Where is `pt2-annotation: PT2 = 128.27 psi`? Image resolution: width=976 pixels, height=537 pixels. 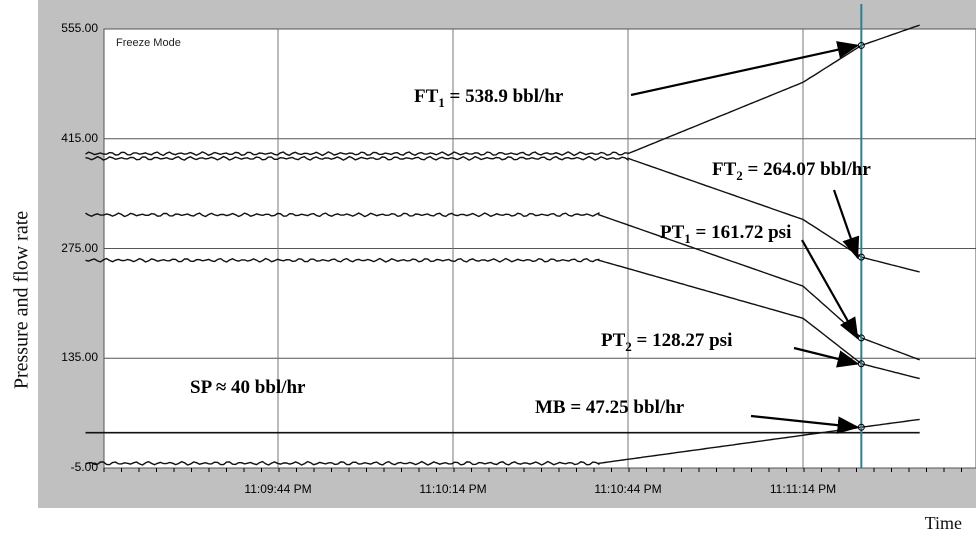 pt2-annotation: PT2 = 128.27 psi is located at coordinates (666, 342).